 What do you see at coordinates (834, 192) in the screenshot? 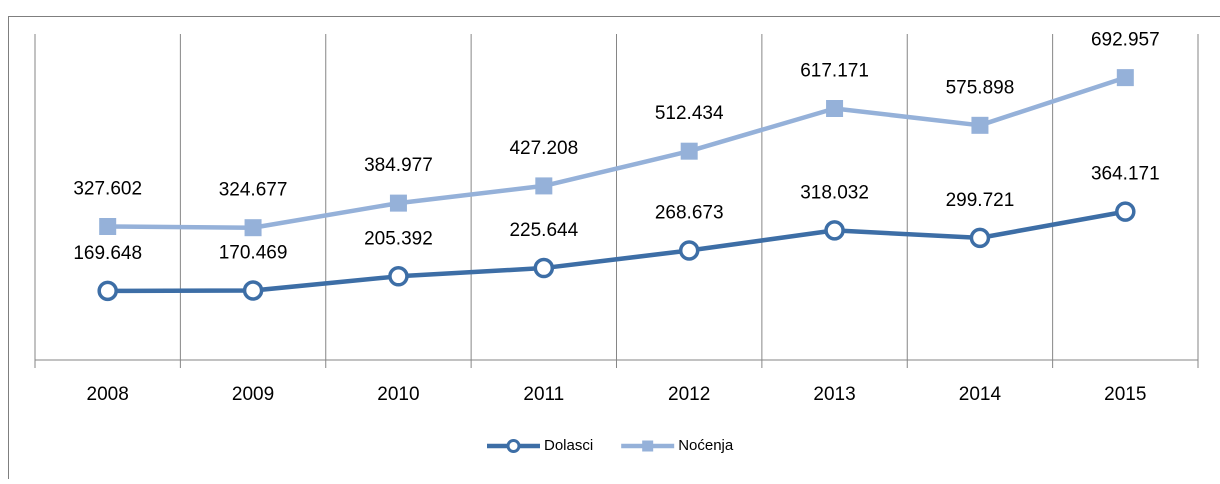
I see `data-label: 318.032` at bounding box center [834, 192].